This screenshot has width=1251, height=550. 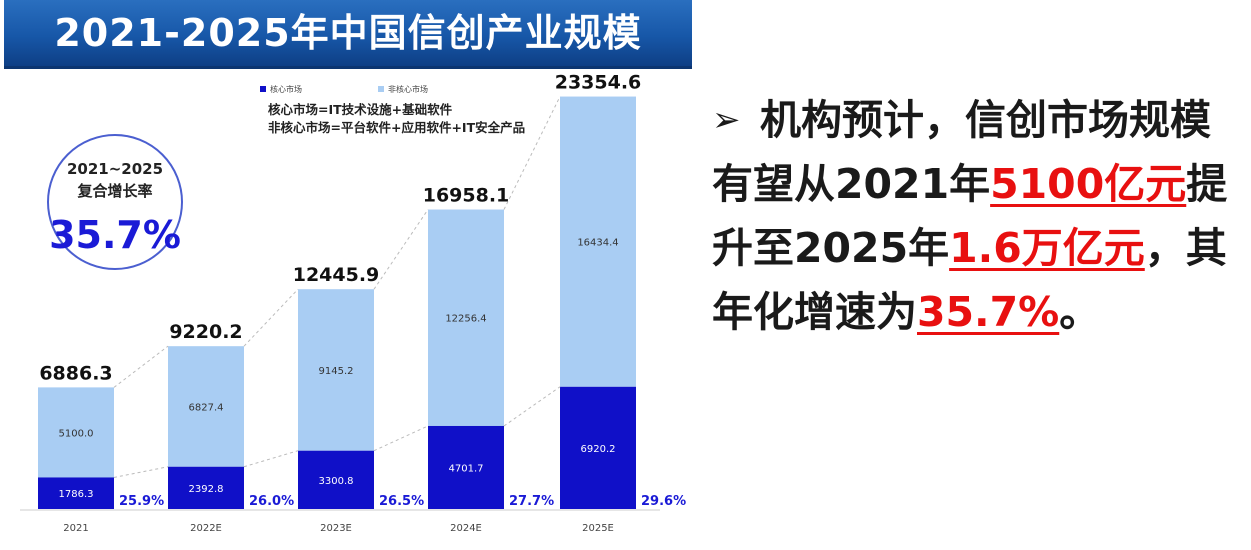 What do you see at coordinates (206, 528) in the screenshot?
I see `x-tick-label-2022E: 2022E` at bounding box center [206, 528].